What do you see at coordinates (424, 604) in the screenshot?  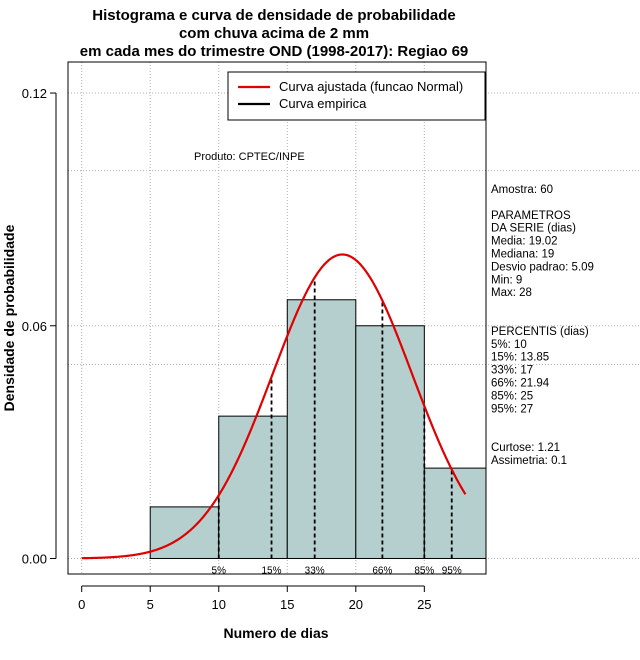 I see `x-tick-label: 25` at bounding box center [424, 604].